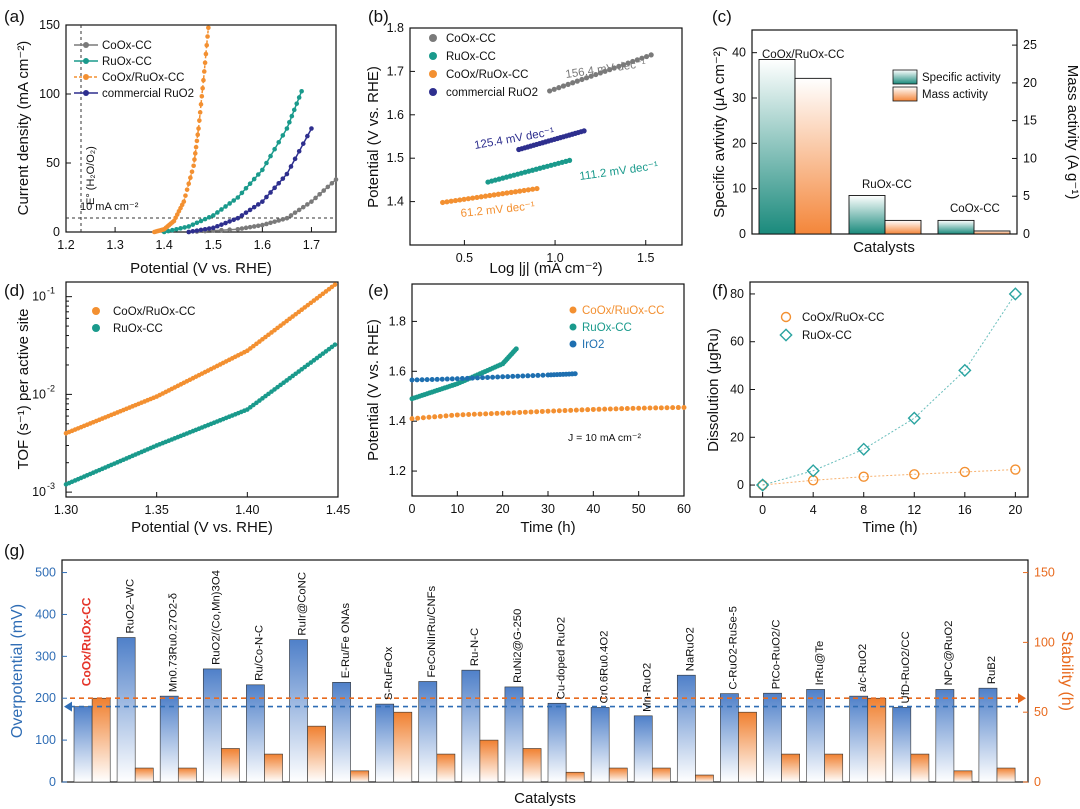  I want to click on legend-marker, so click(433, 74).